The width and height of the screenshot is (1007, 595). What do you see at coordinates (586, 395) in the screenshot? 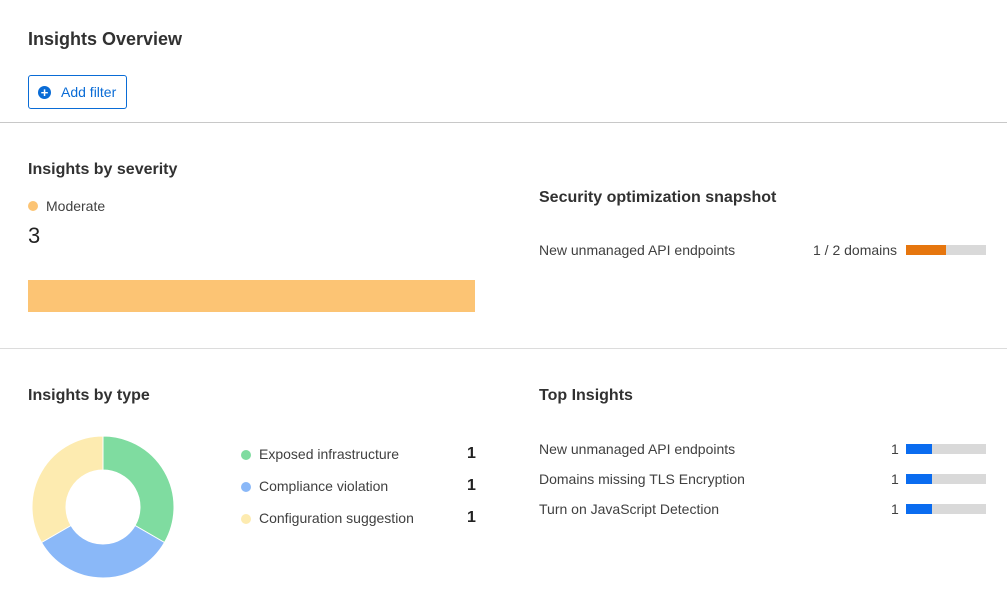
I see `top-insights-title: Top Insights` at bounding box center [586, 395].